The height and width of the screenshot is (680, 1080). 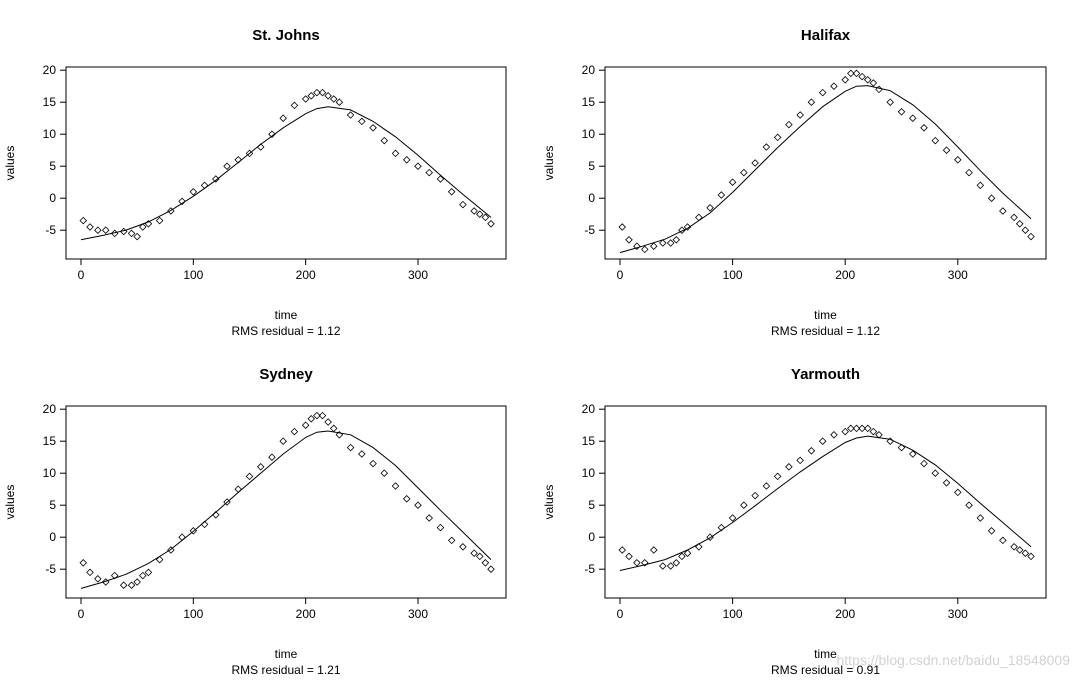 I want to click on watermark: https://blog.csdn.net/baidu_18548009, so click(x=953, y=660).